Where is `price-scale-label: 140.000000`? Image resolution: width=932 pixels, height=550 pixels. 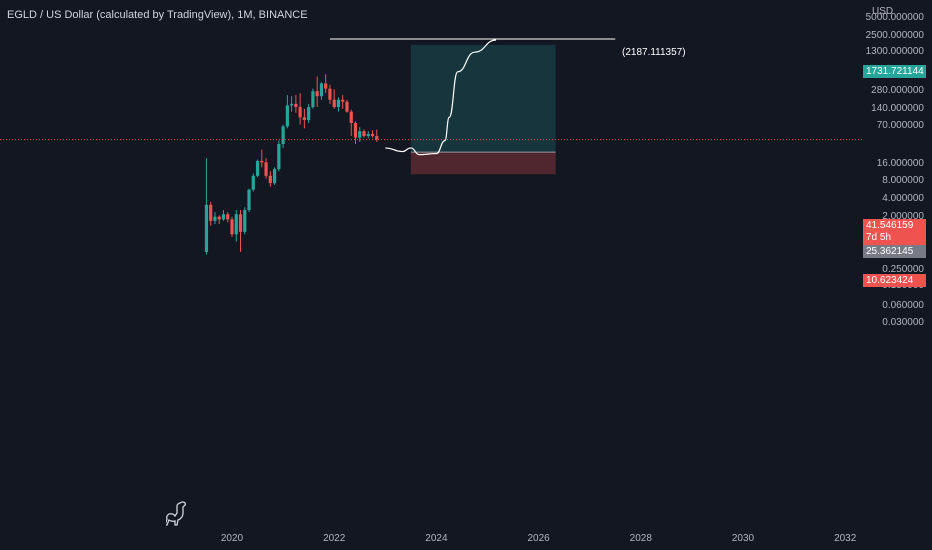
price-scale-label: 140.000000 is located at coordinates (897, 108).